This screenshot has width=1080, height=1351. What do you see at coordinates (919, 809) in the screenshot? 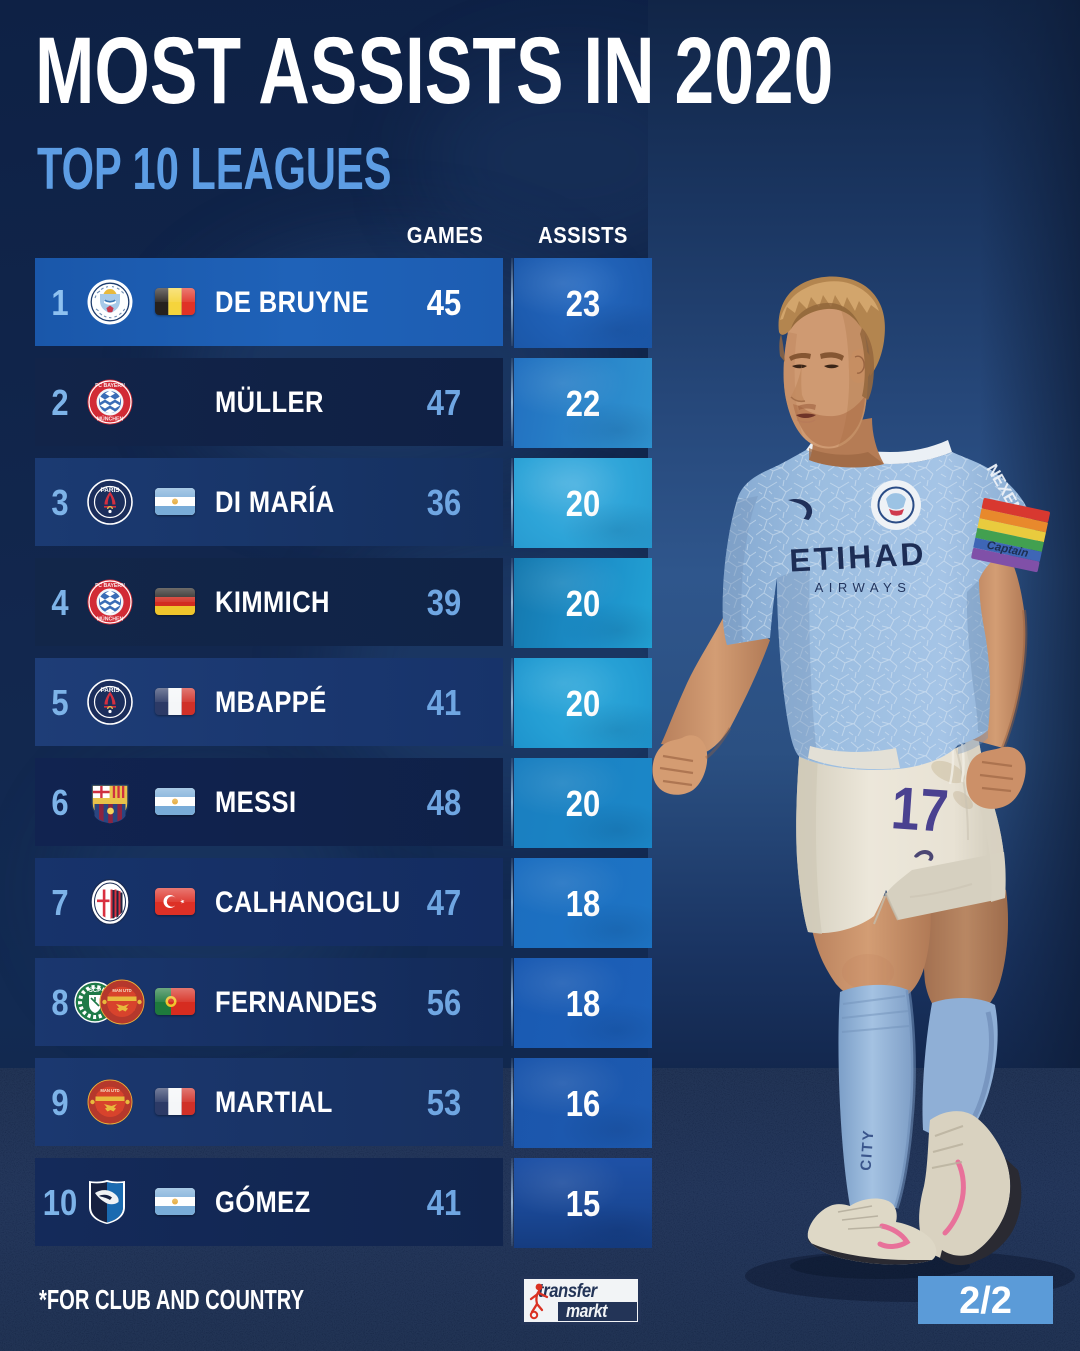
I see `svg-text: 17` at bounding box center [919, 809].